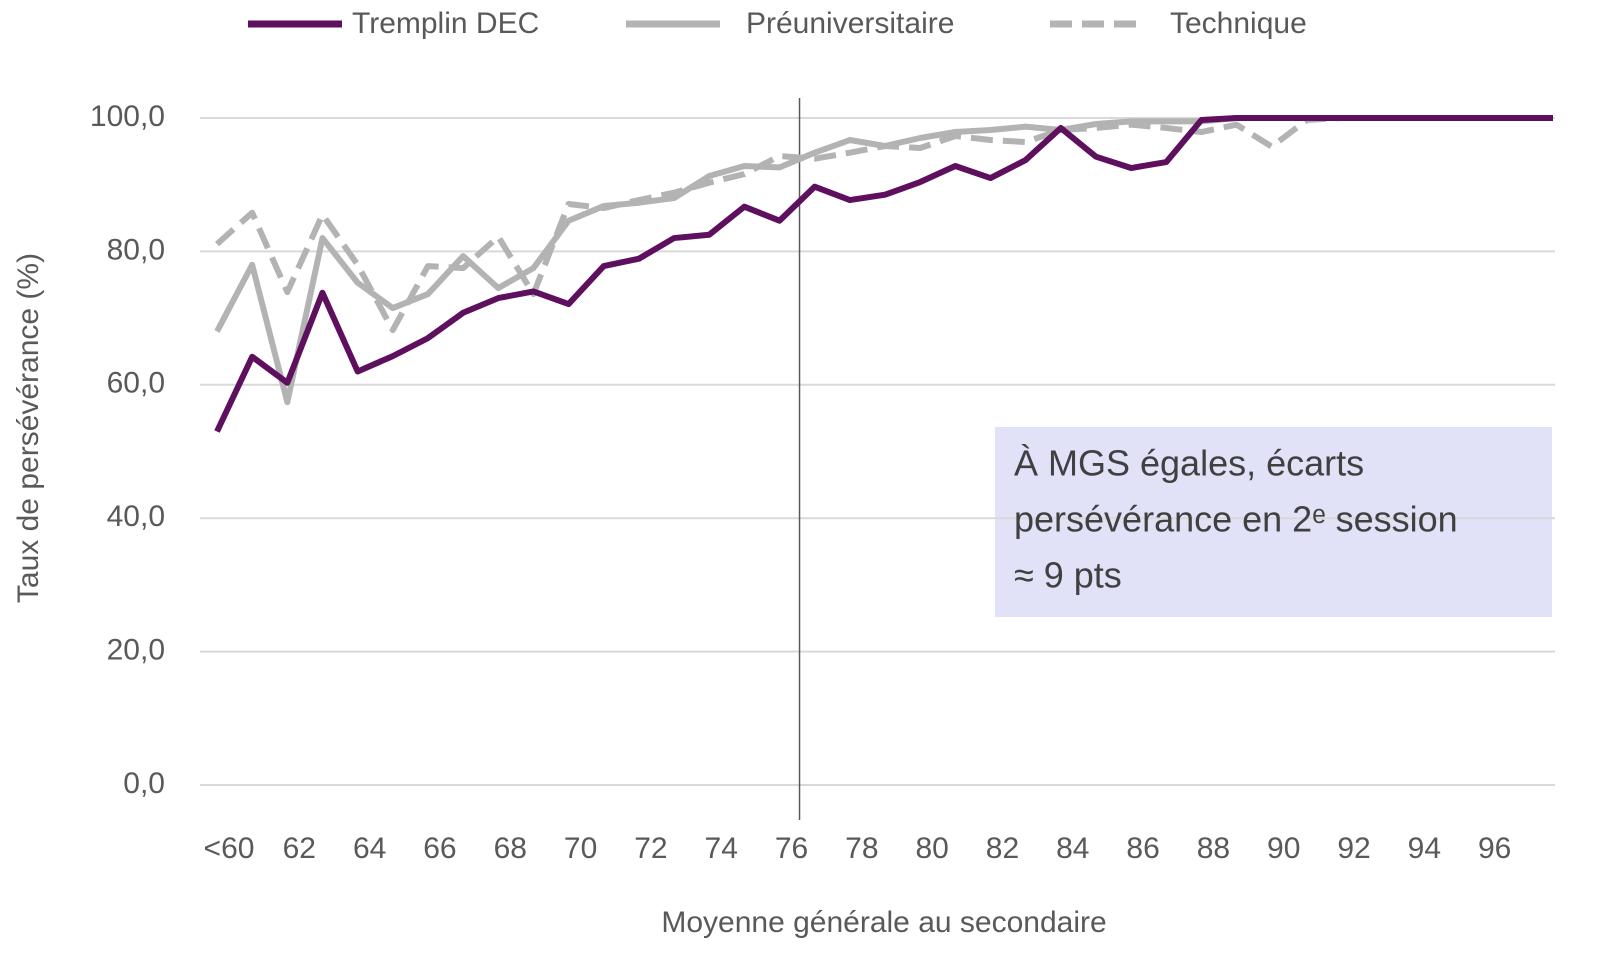 The height and width of the screenshot is (962, 1599). I want to click on x-tick-label: 90, so click(1283, 848).